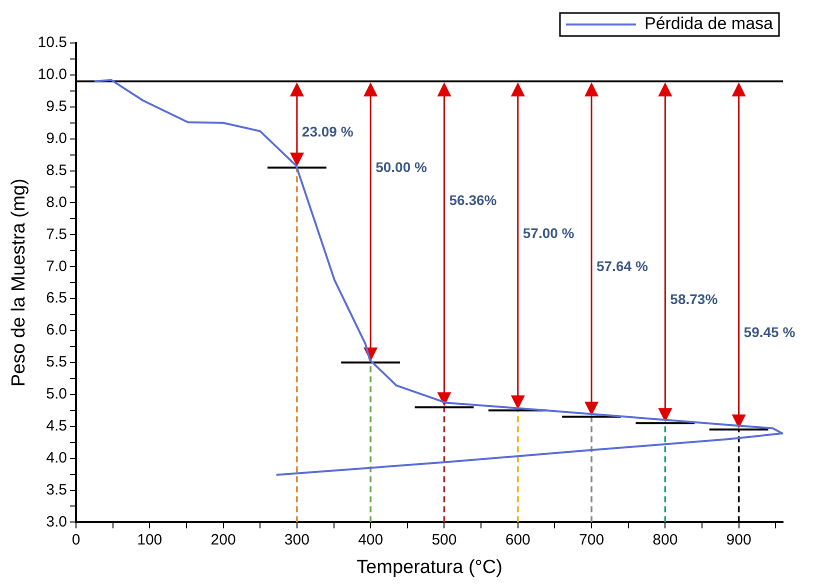 The height and width of the screenshot is (587, 813). I want to click on x-tick-label: 400, so click(371, 539).